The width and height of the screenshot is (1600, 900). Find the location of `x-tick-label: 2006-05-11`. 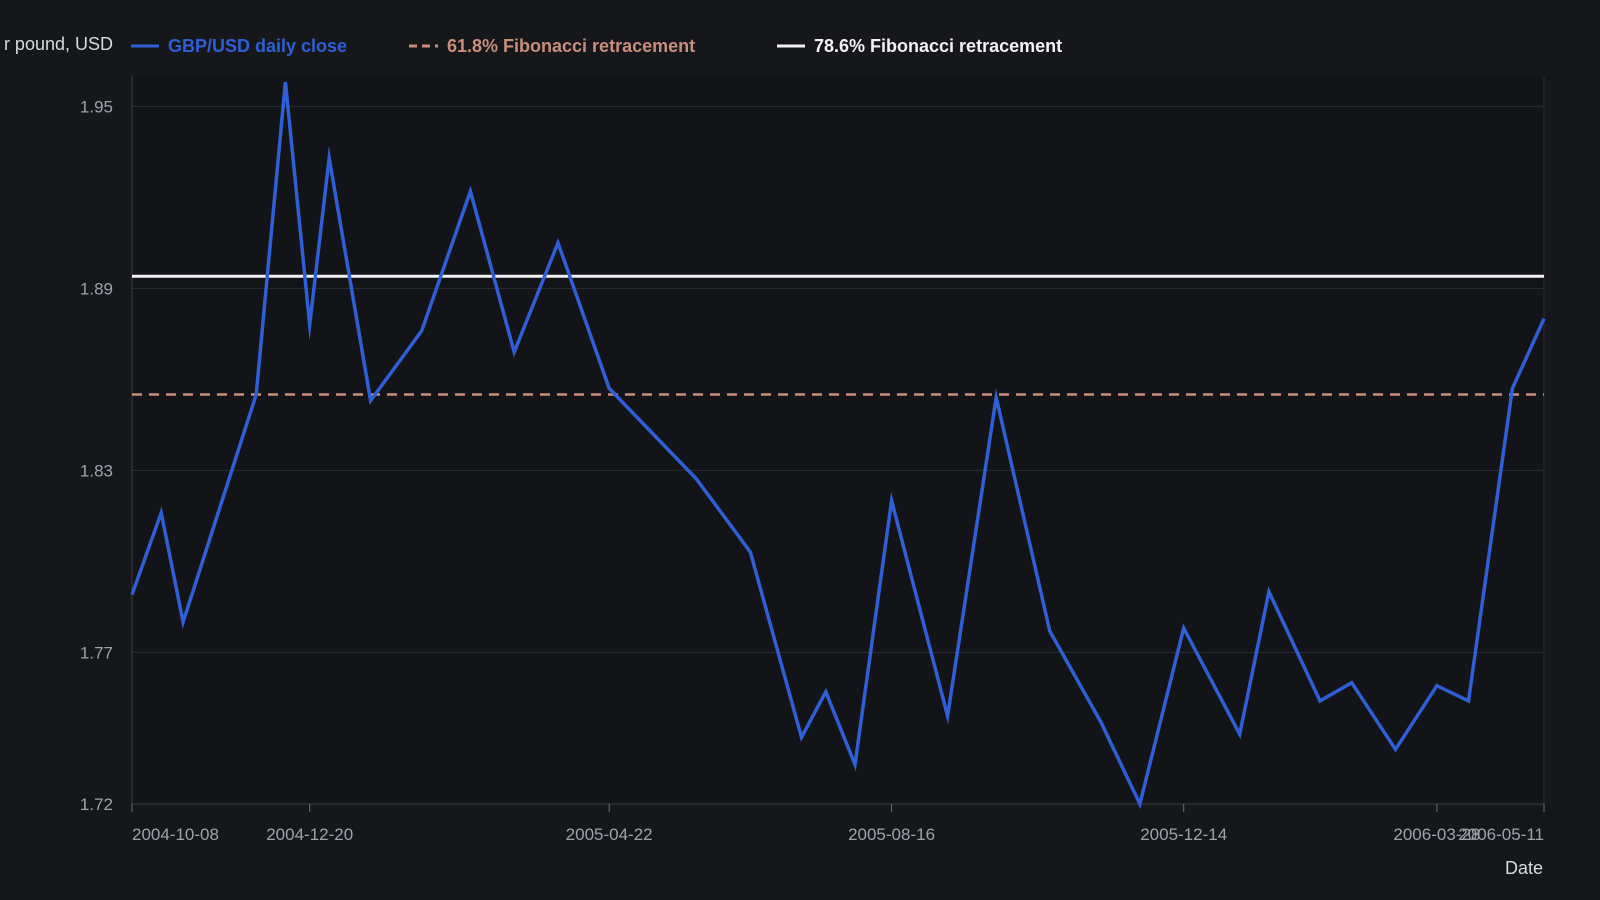

x-tick-label: 2006-05-11 is located at coordinates (1501, 834).